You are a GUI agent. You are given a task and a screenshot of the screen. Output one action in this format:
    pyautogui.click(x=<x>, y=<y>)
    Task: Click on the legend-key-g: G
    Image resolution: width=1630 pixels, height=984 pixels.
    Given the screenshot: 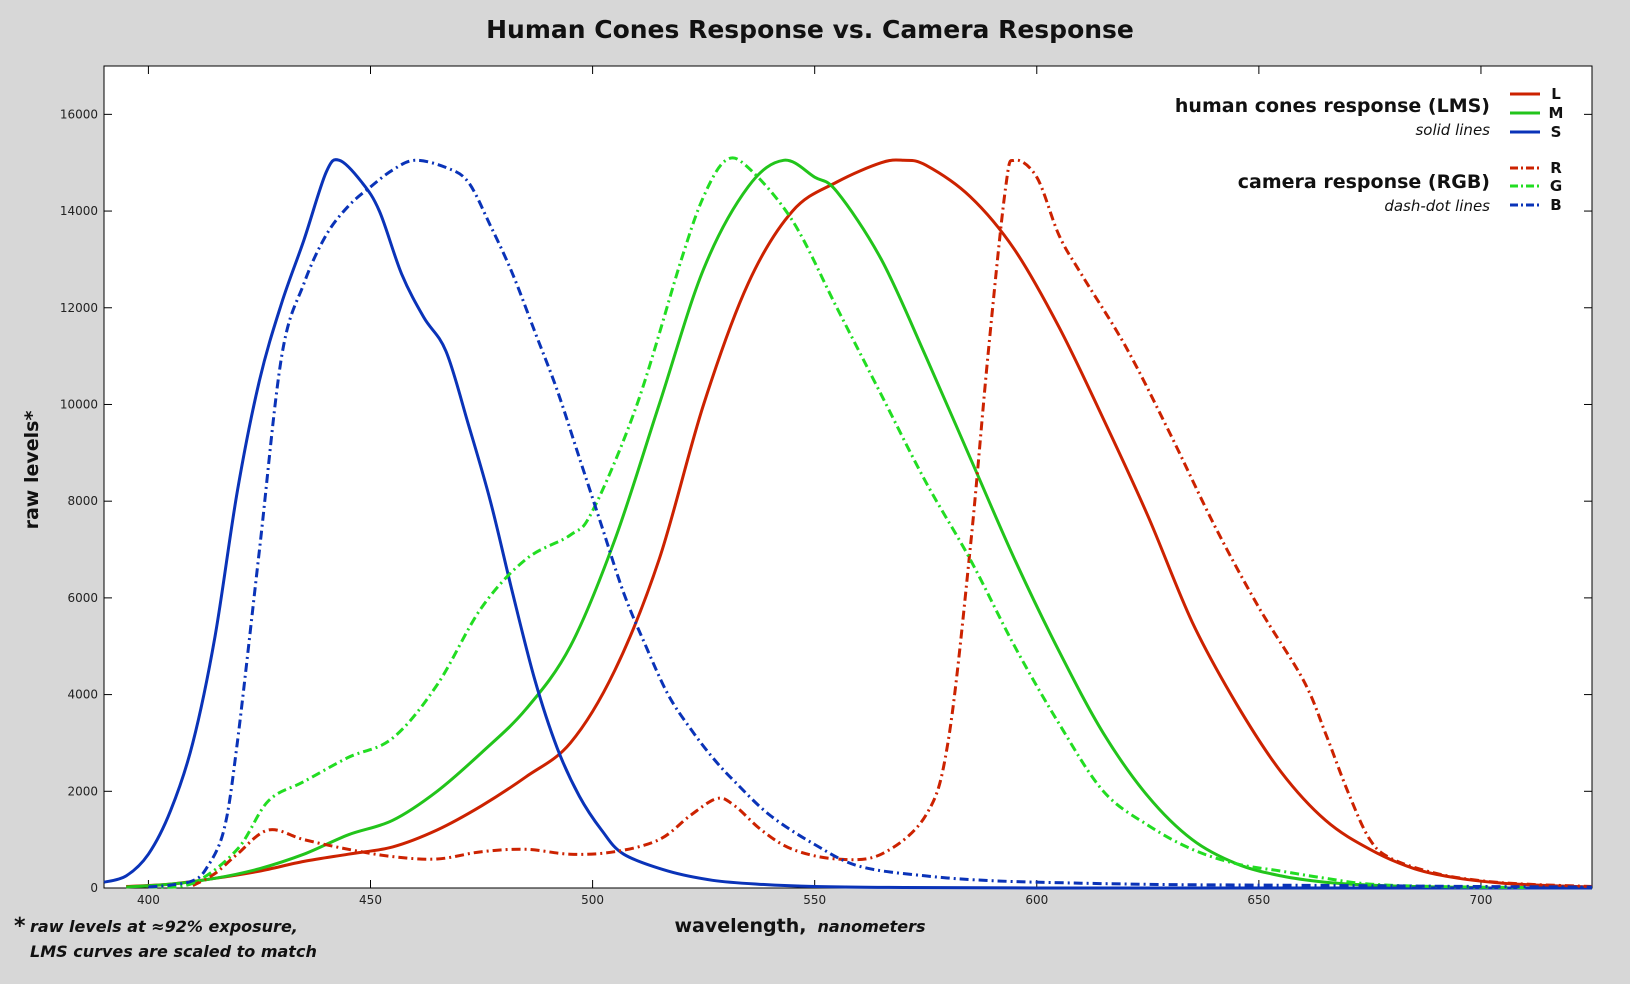 What is the action you would take?
    pyautogui.click(x=1556, y=186)
    